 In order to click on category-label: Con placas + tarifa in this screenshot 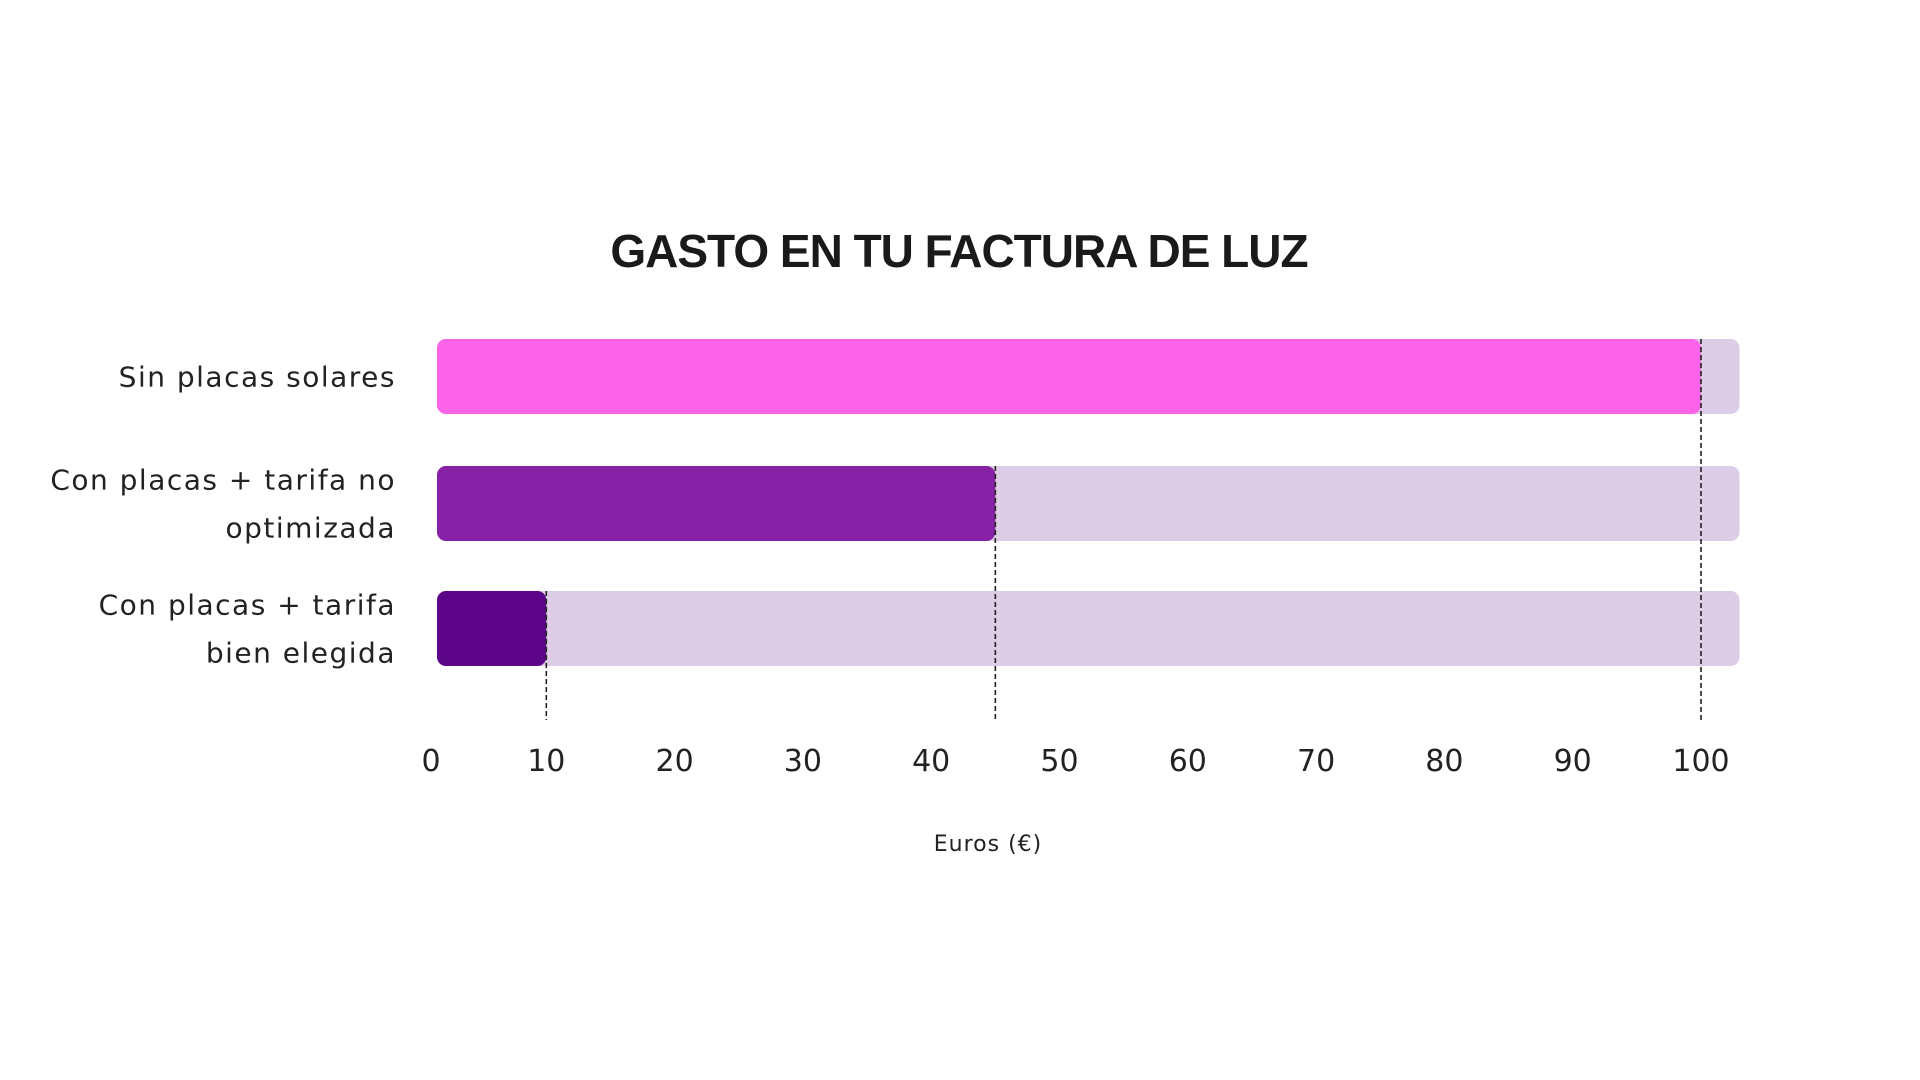, I will do `click(247, 605)`.